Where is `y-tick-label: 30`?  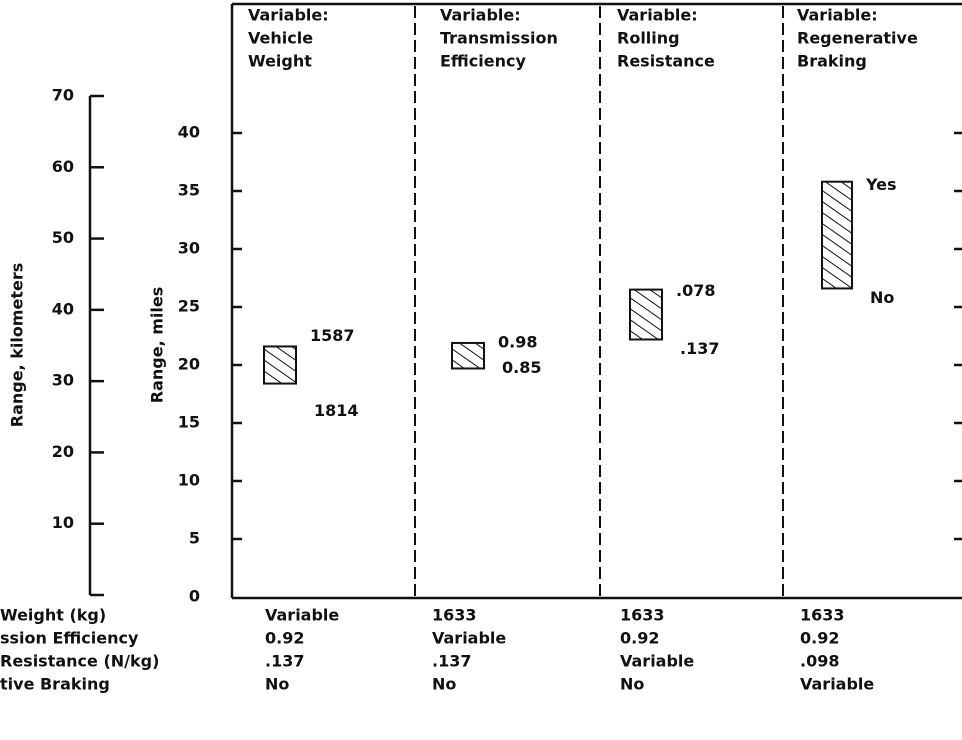
y-tick-label: 30 is located at coordinates (189, 248).